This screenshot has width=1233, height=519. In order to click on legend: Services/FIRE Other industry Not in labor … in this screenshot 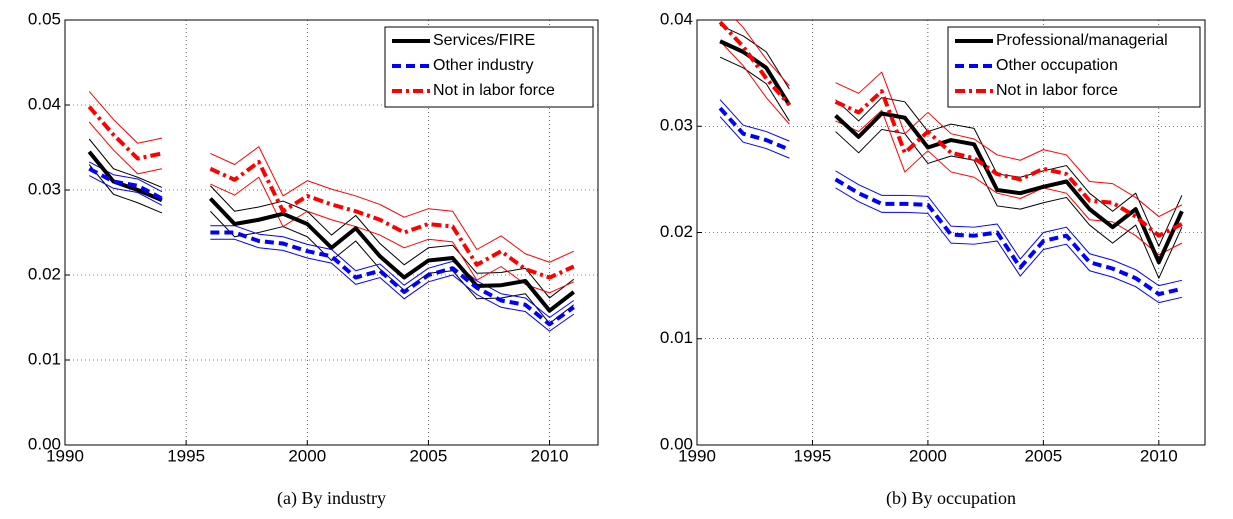, I will do `click(489, 67)`.